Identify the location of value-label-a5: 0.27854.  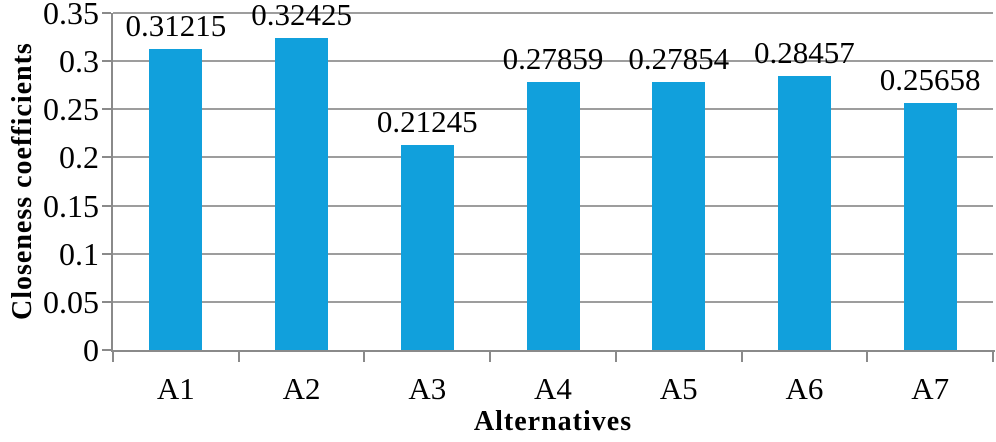
(679, 58).